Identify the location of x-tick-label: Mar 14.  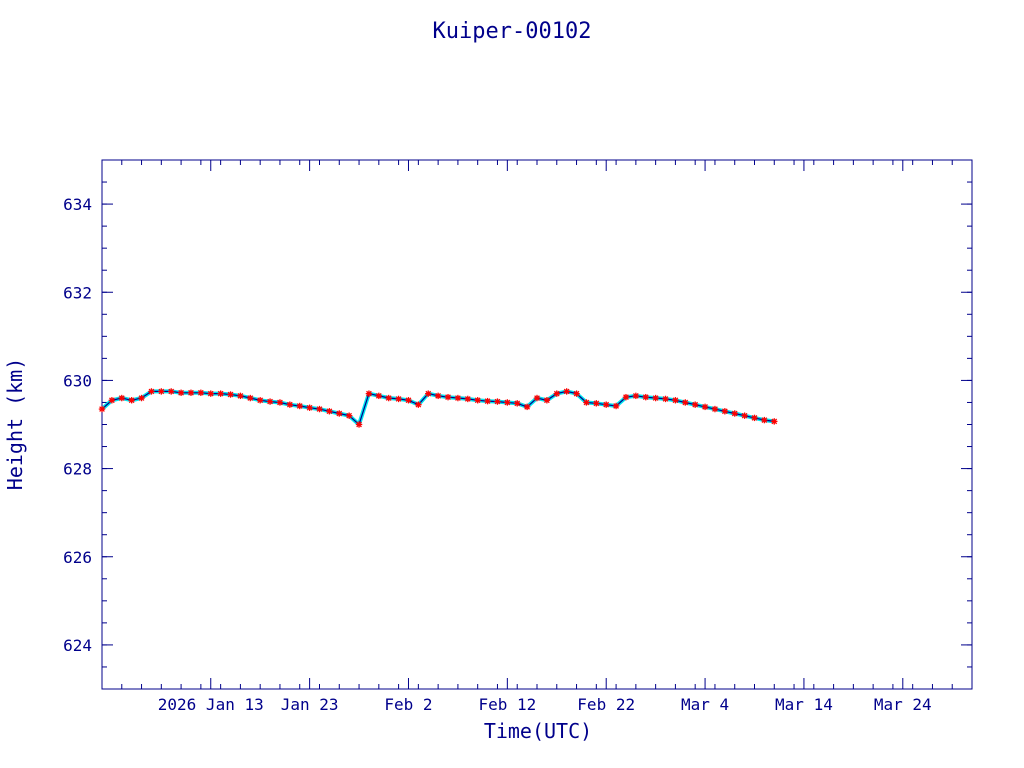
(804, 704).